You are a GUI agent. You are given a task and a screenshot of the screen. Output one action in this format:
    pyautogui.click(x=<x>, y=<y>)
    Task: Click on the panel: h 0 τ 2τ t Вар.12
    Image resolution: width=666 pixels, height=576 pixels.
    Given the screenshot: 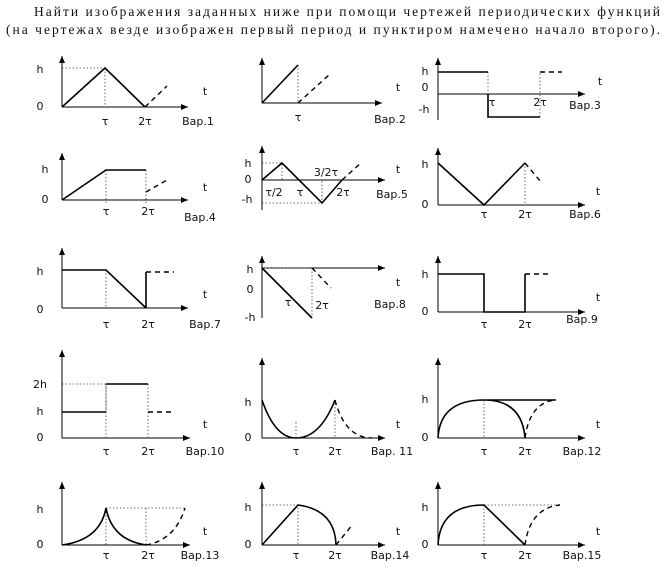 What is the action you would take?
    pyautogui.click(x=511, y=408)
    